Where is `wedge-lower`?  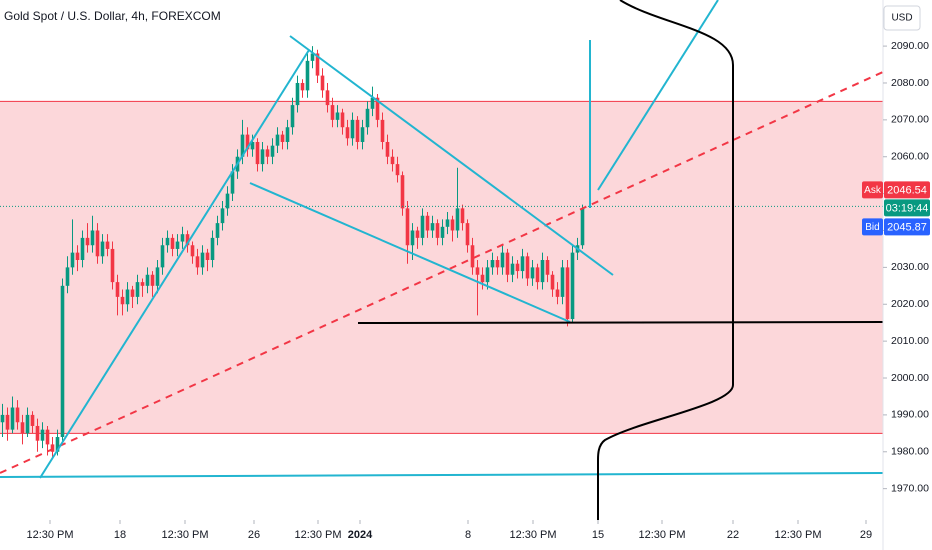
wedge-lower is located at coordinates (410, 252).